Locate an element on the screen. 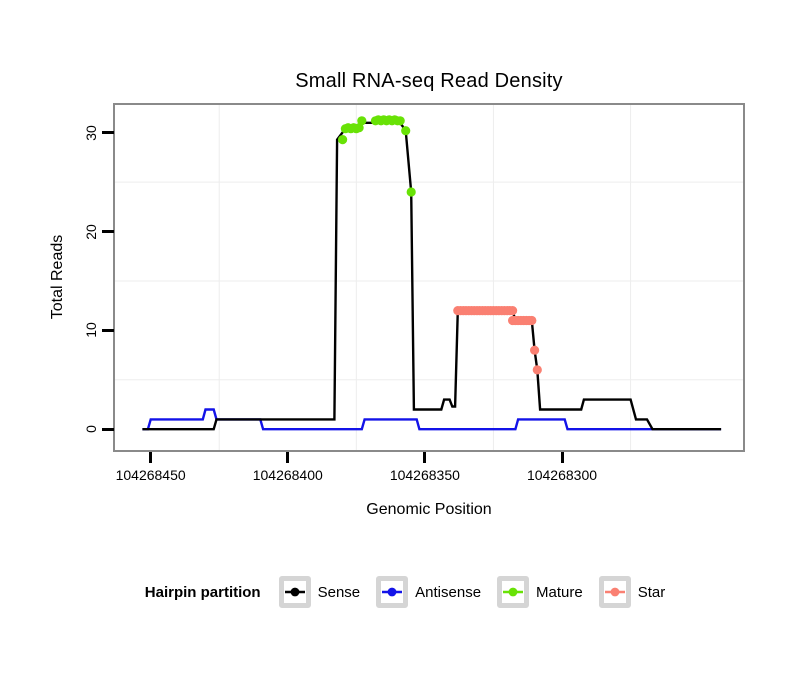 The width and height of the screenshot is (810, 690). legend-key-star is located at coordinates (614, 592).